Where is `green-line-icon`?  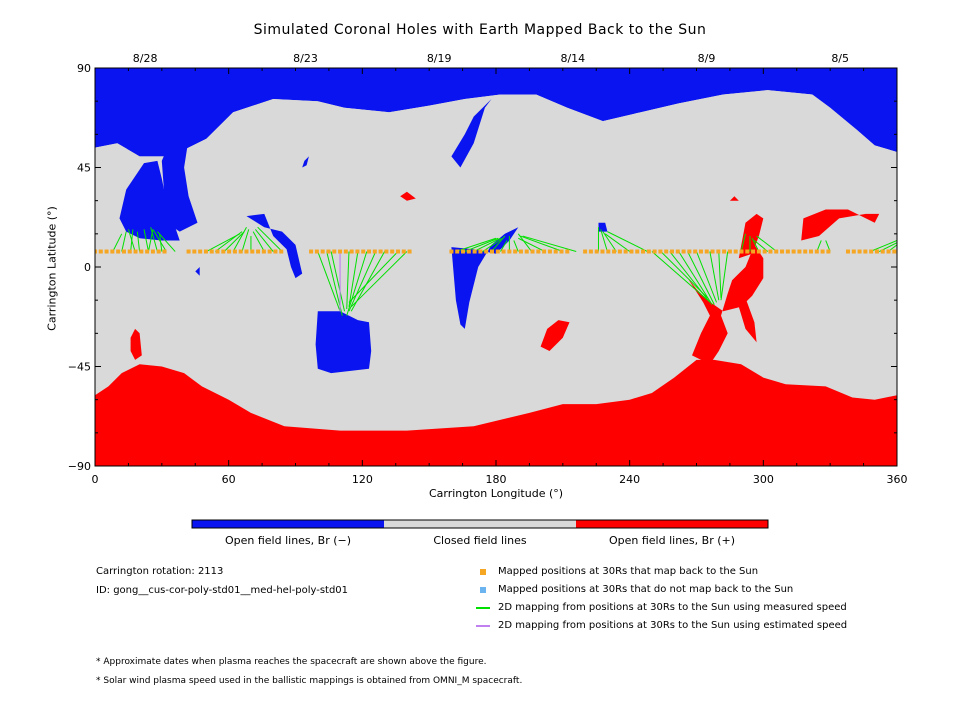
green-line-icon is located at coordinates (483, 608).